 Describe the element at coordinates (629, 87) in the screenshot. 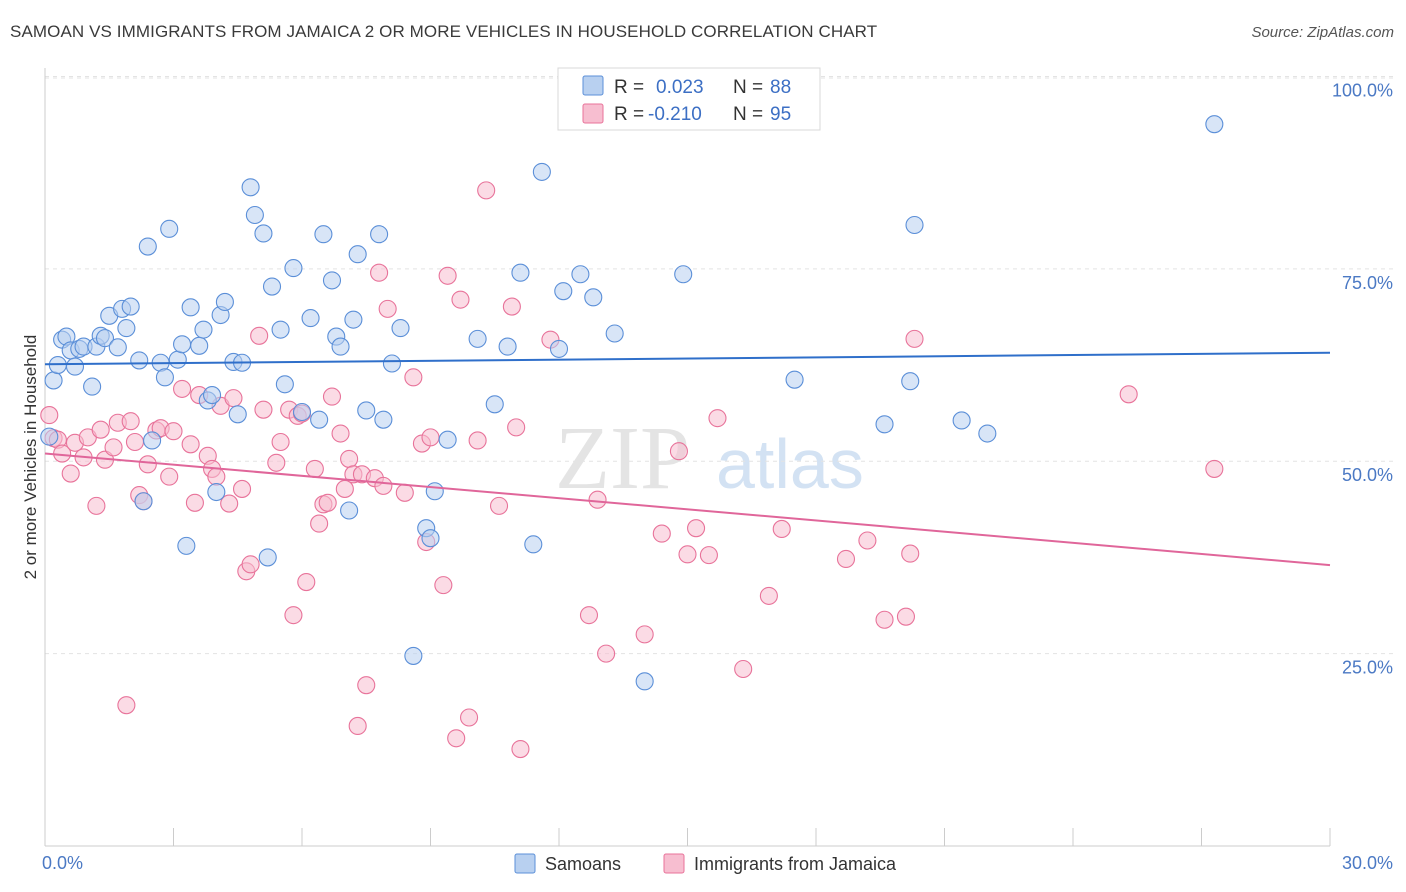

I see `legend-r-label-samoans: R =` at that location.